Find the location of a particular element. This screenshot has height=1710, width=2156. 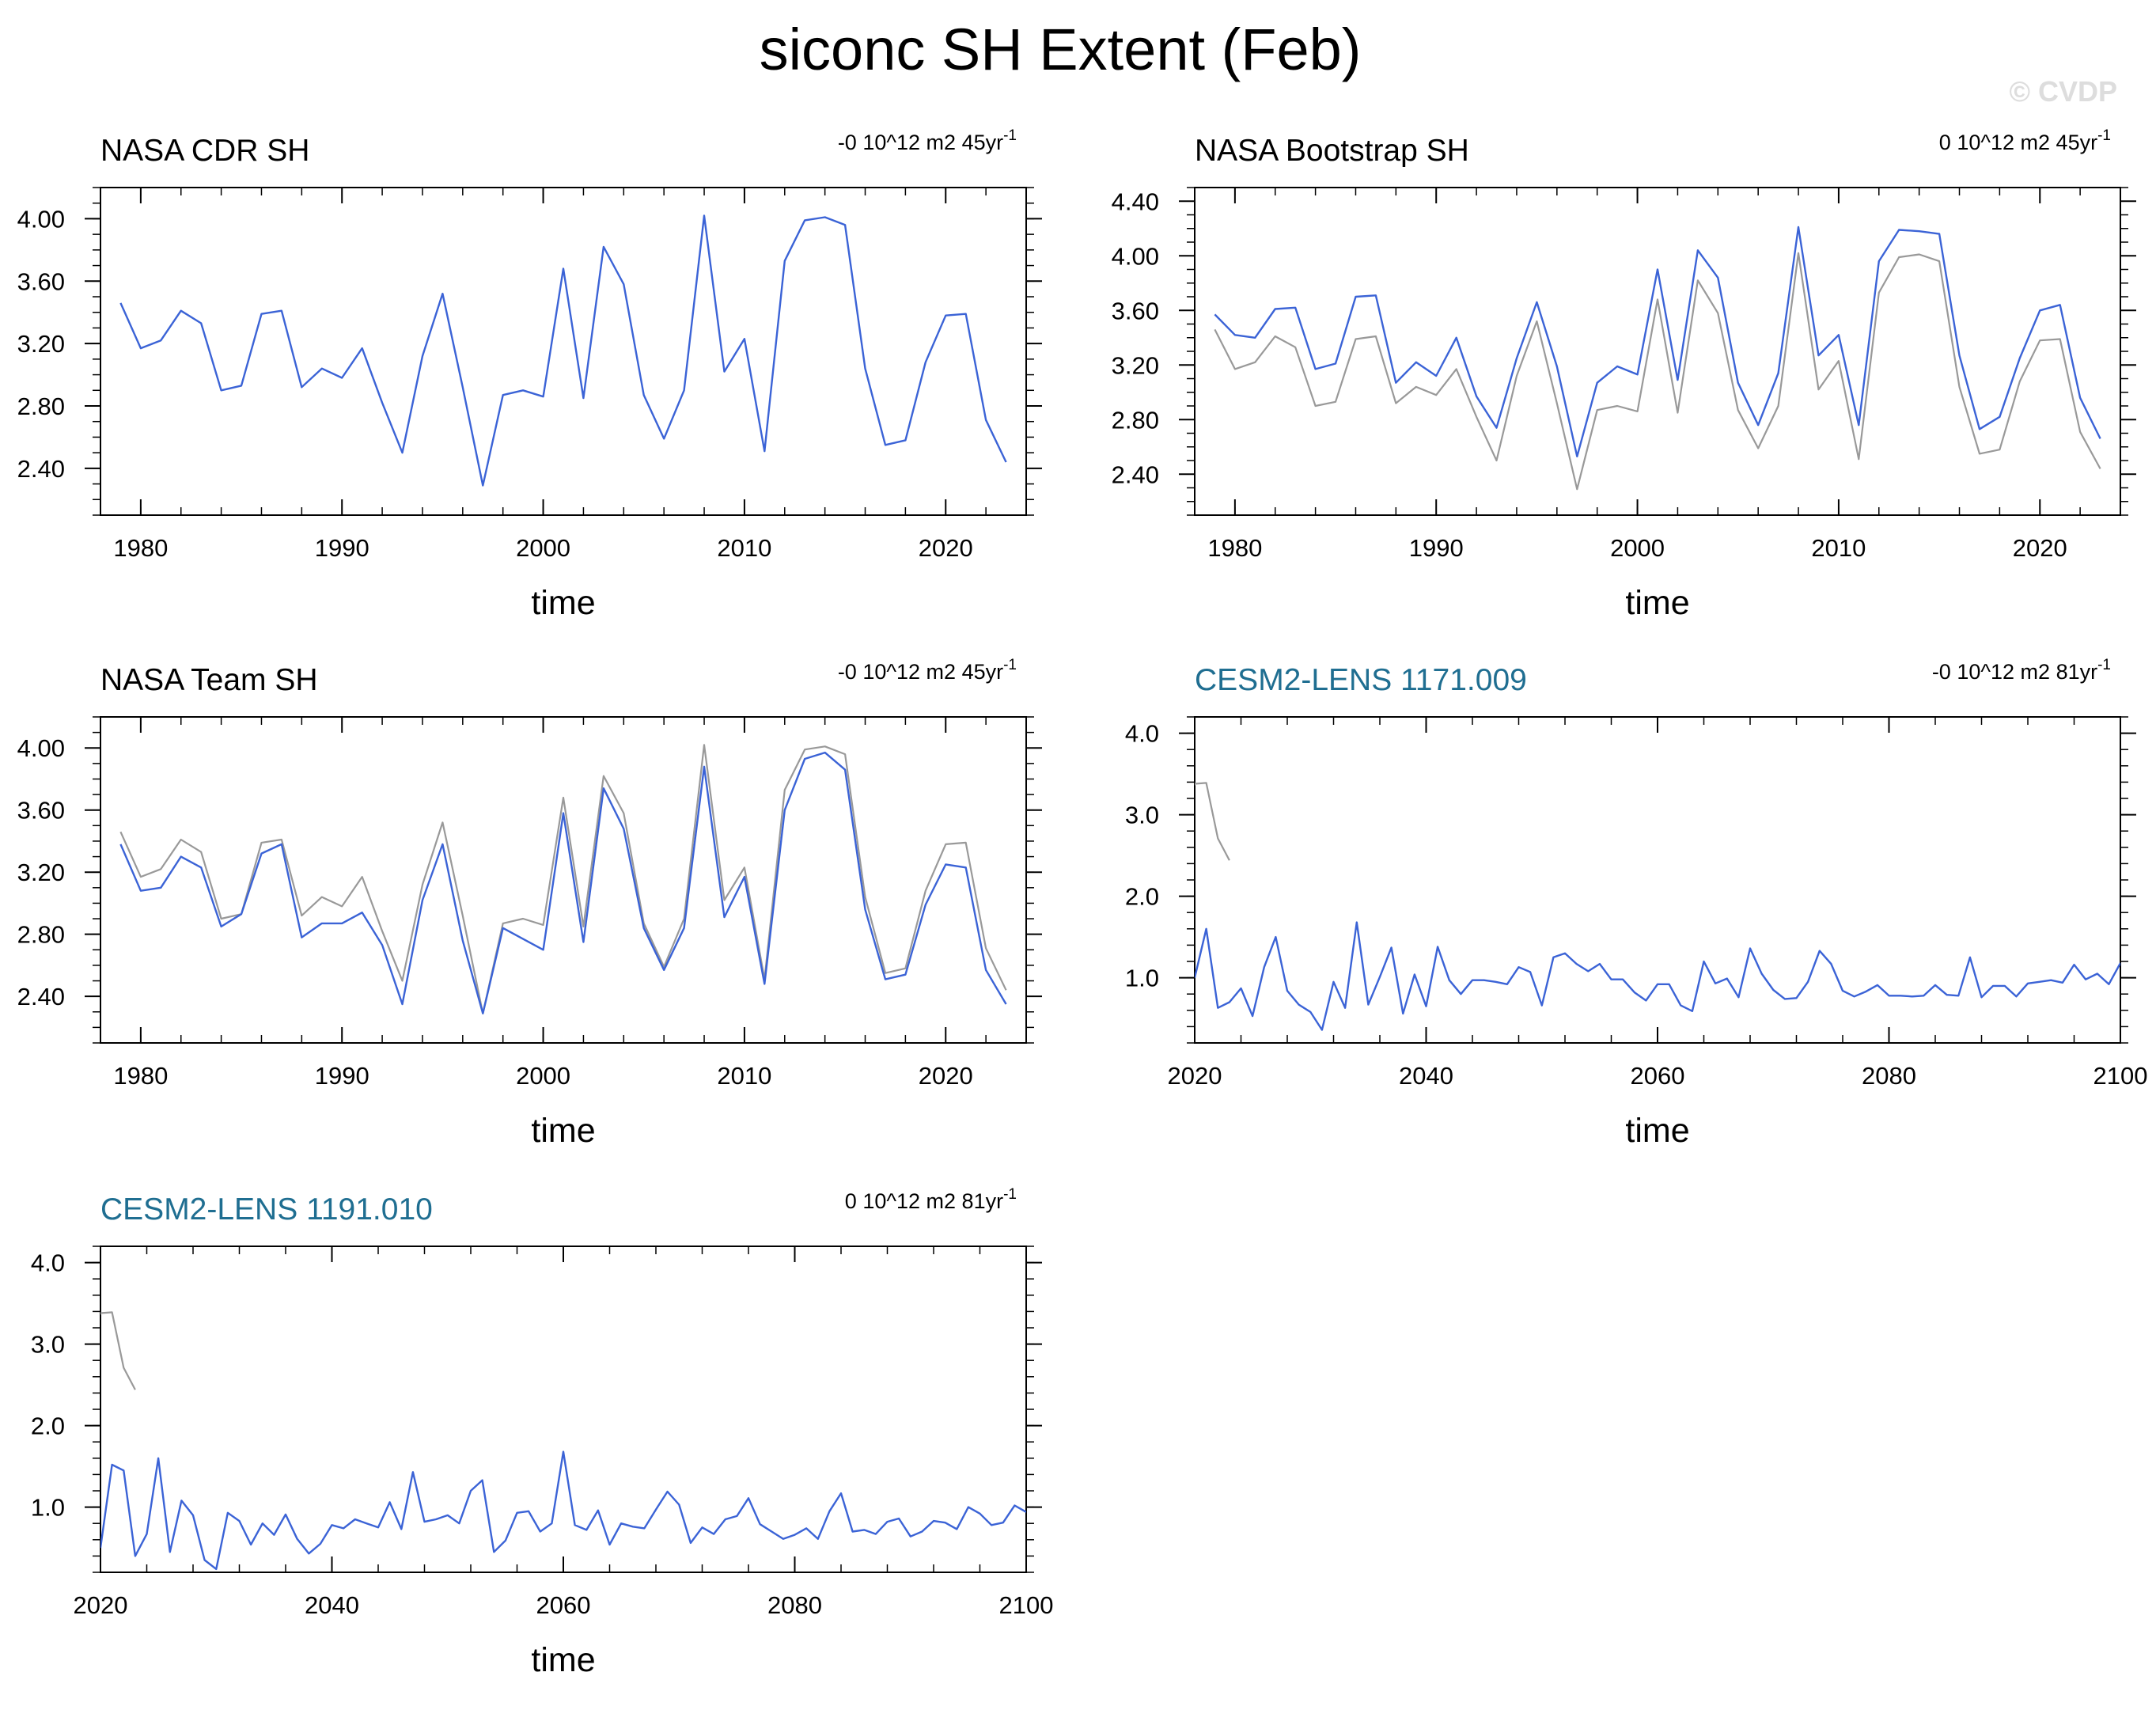

trend-label: 0 10^12 m2 81yr-1 is located at coordinates (931, 1199).